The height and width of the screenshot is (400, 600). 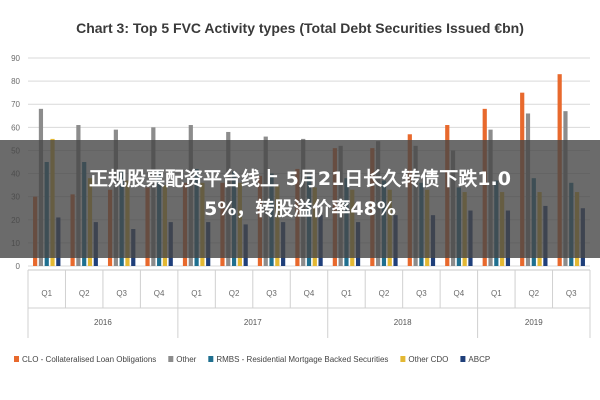 I want to click on year-label: 2017, so click(x=253, y=322).